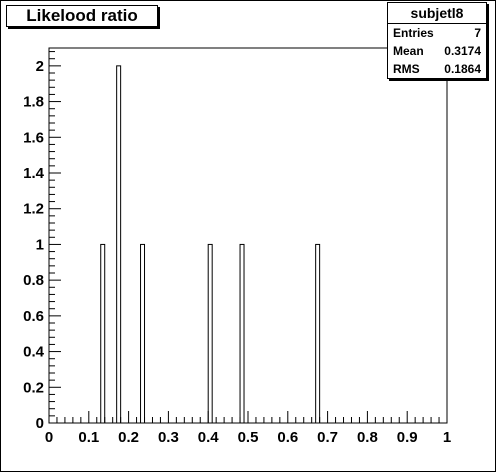 This screenshot has height=473, width=496. Describe the element at coordinates (406, 69) in the screenshot. I see `stats-label: RMS` at that location.